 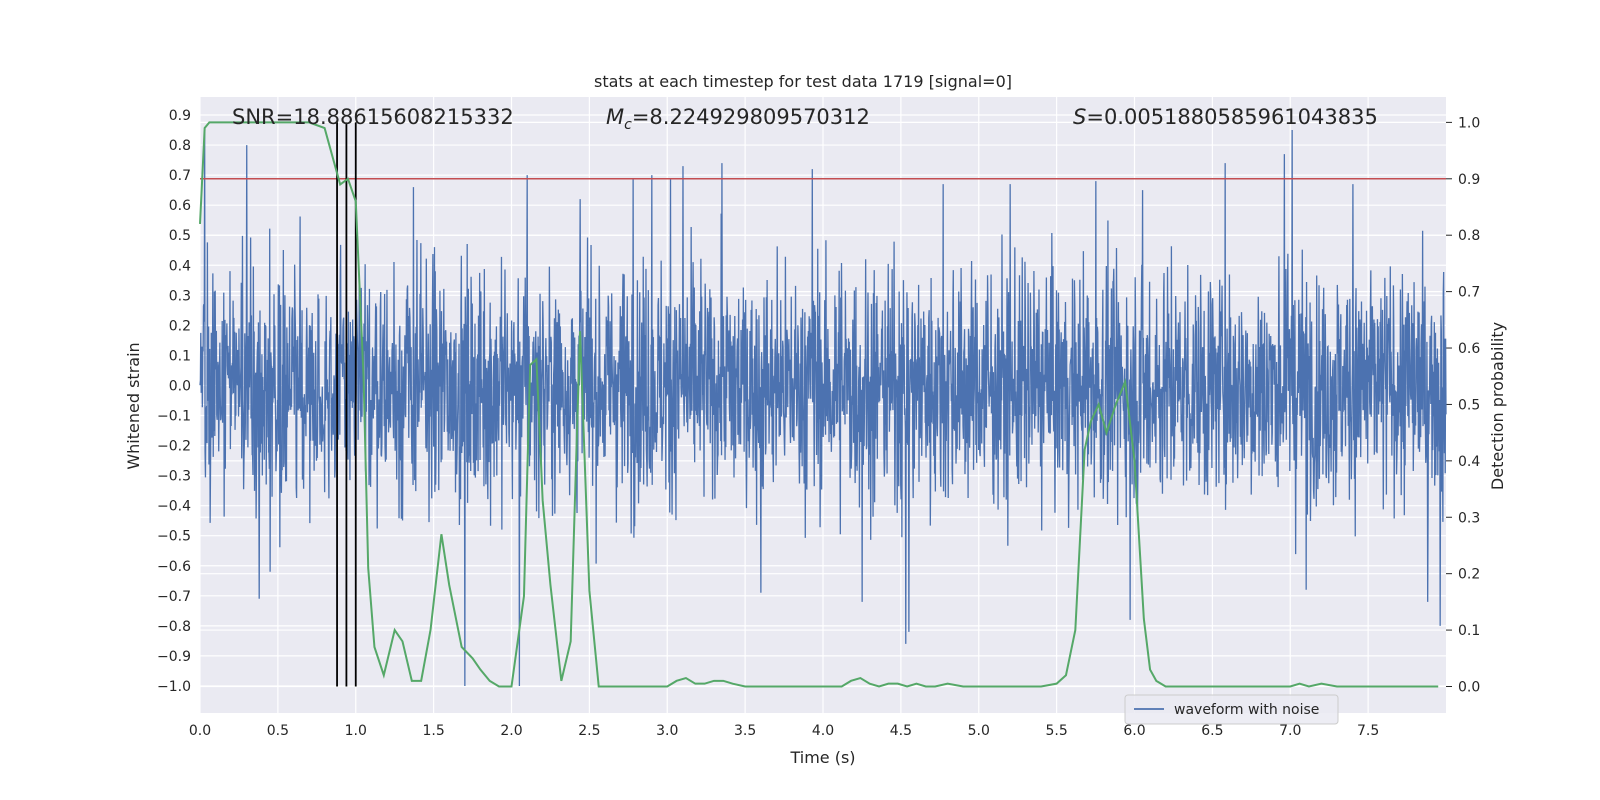 What do you see at coordinates (823, 731) in the screenshot?
I see `x-tick-label: 4.0` at bounding box center [823, 731].